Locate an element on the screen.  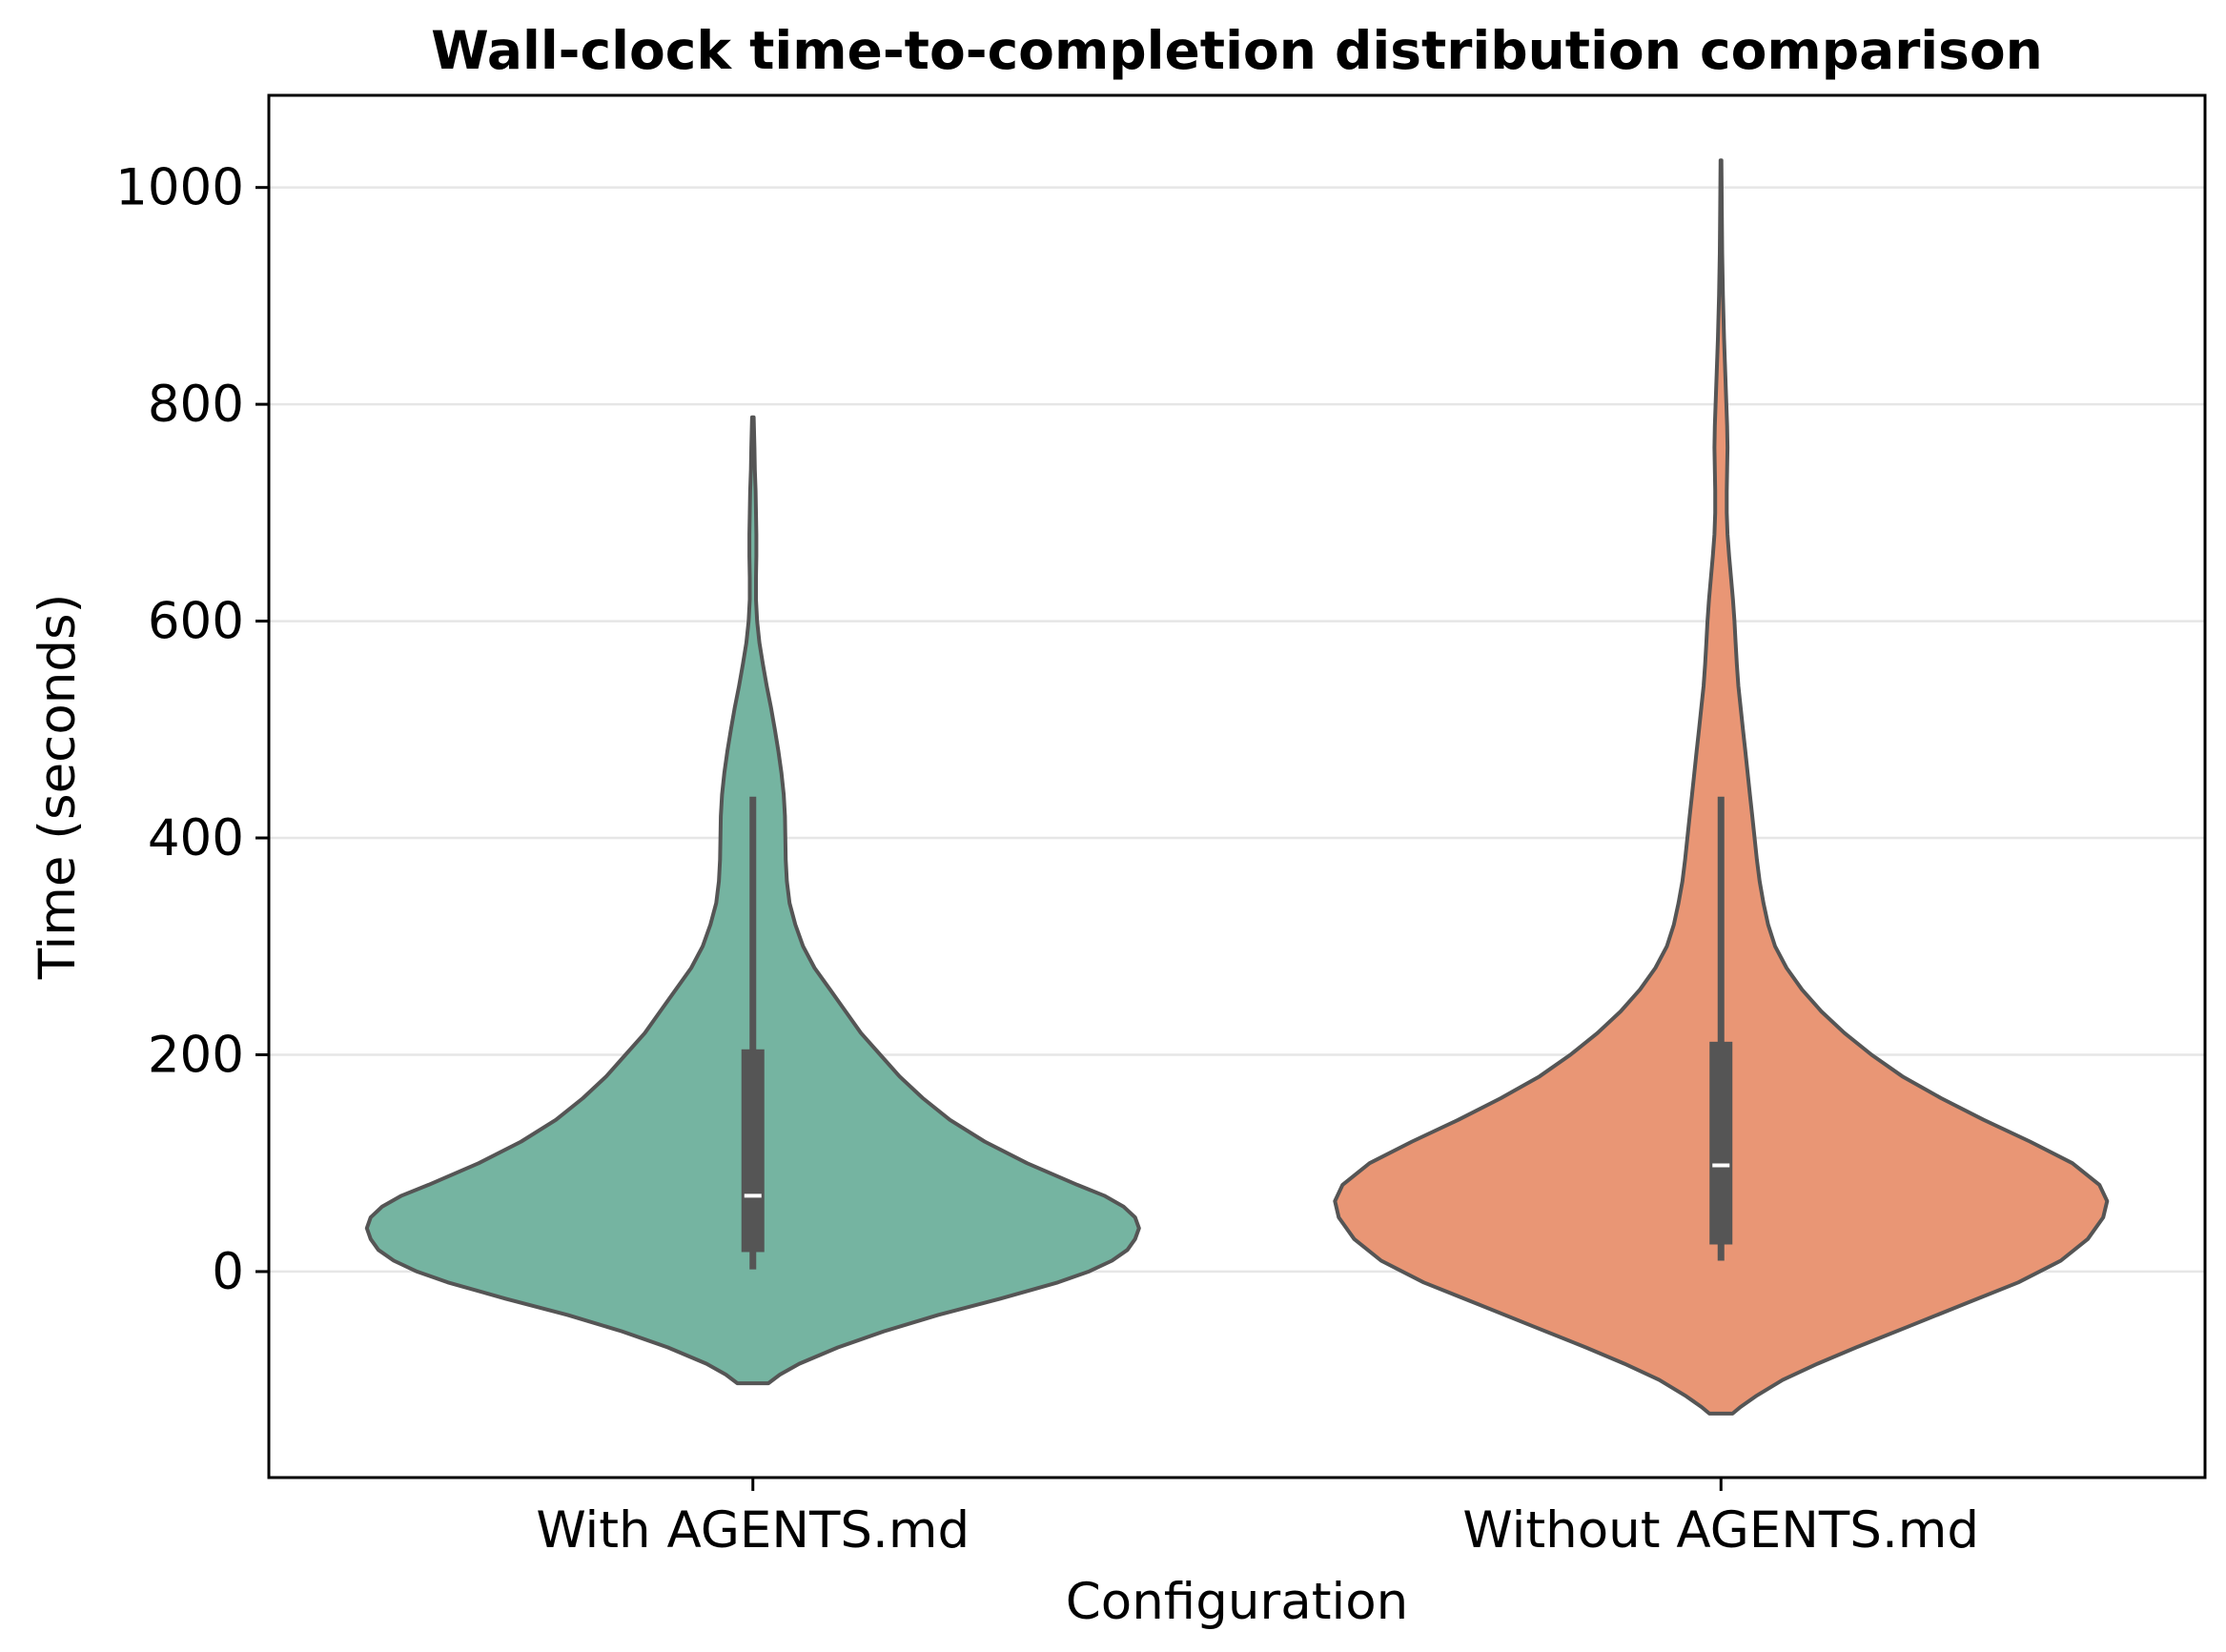
x-axis-label: Configuration is located at coordinates (1237, 1602).